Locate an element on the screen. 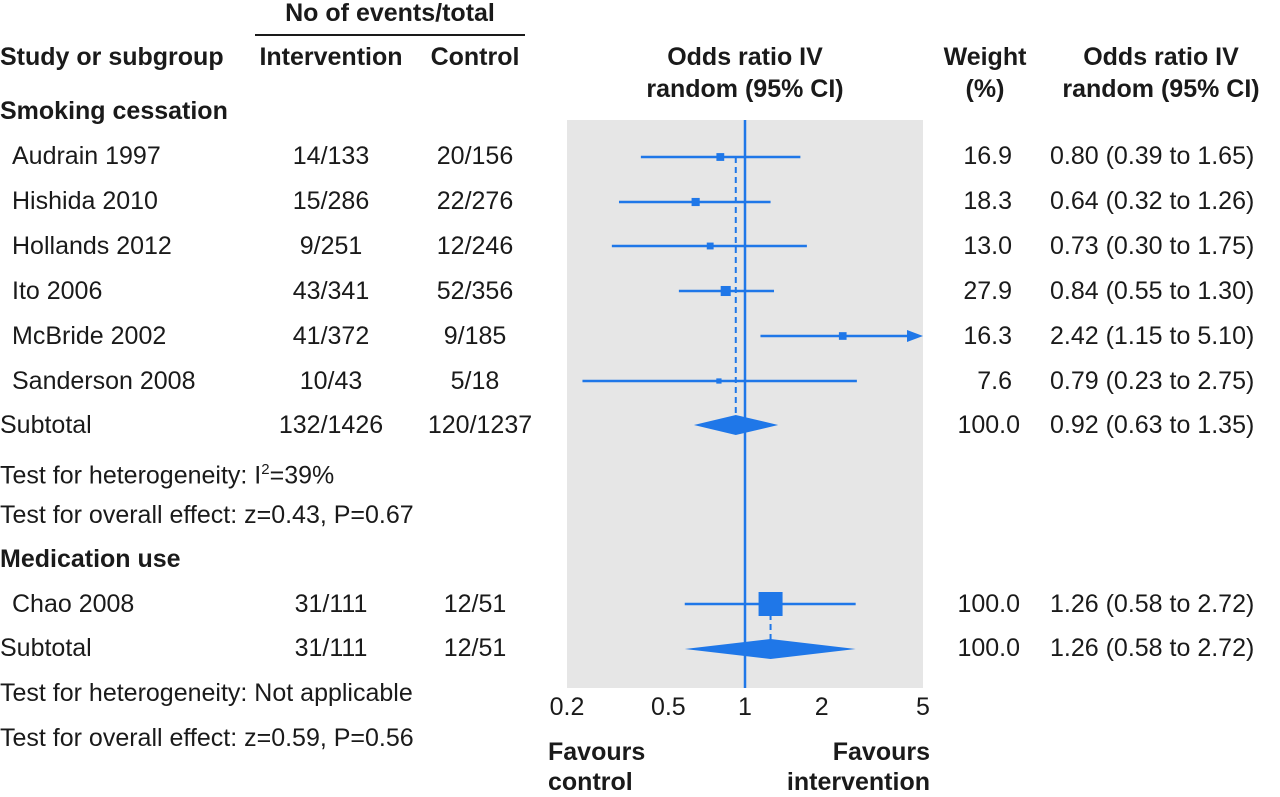  x-axis-tick-label: 5 is located at coordinates (923, 707).